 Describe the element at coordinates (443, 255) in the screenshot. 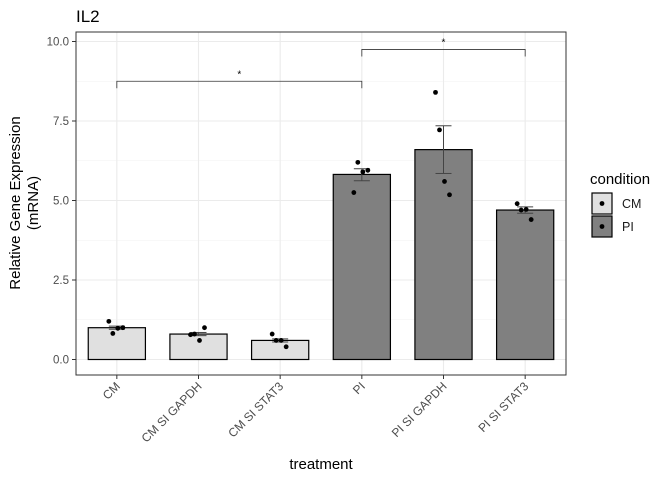

I see `bar-pi-si-gapdh` at that location.